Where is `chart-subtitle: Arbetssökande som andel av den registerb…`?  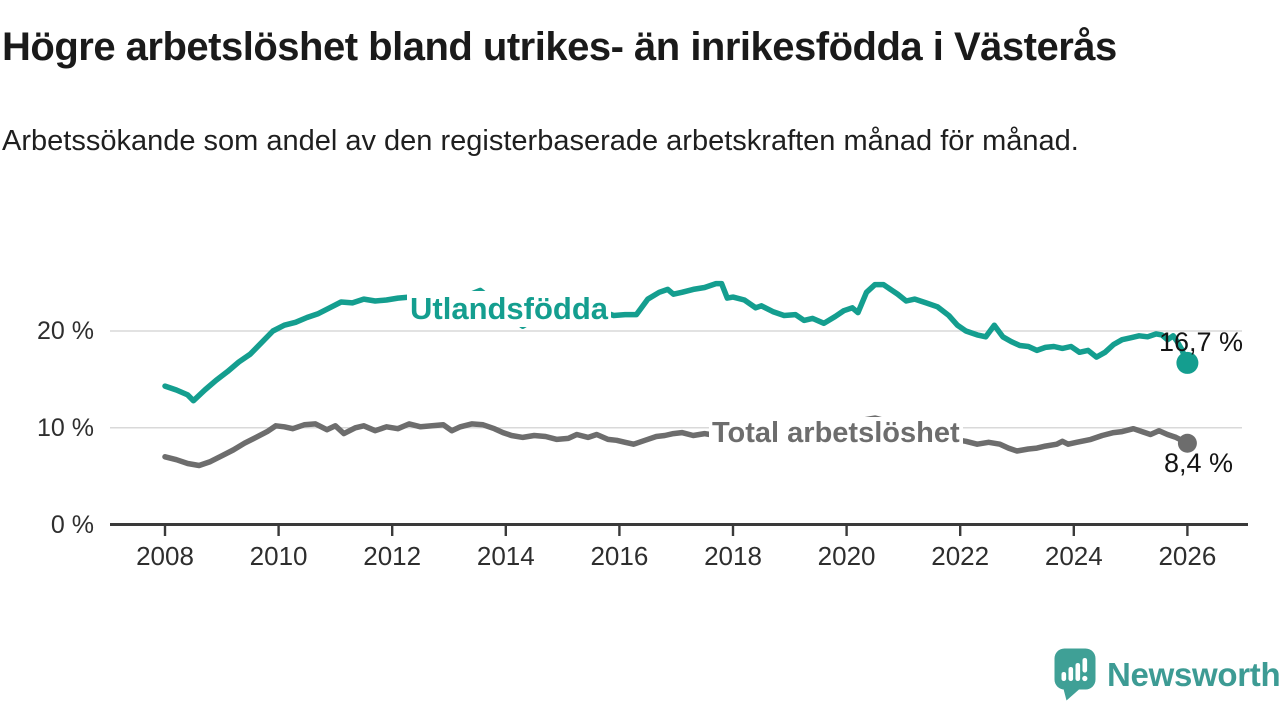
chart-subtitle: Arbetssökande som andel av den registerb… is located at coordinates (540, 141).